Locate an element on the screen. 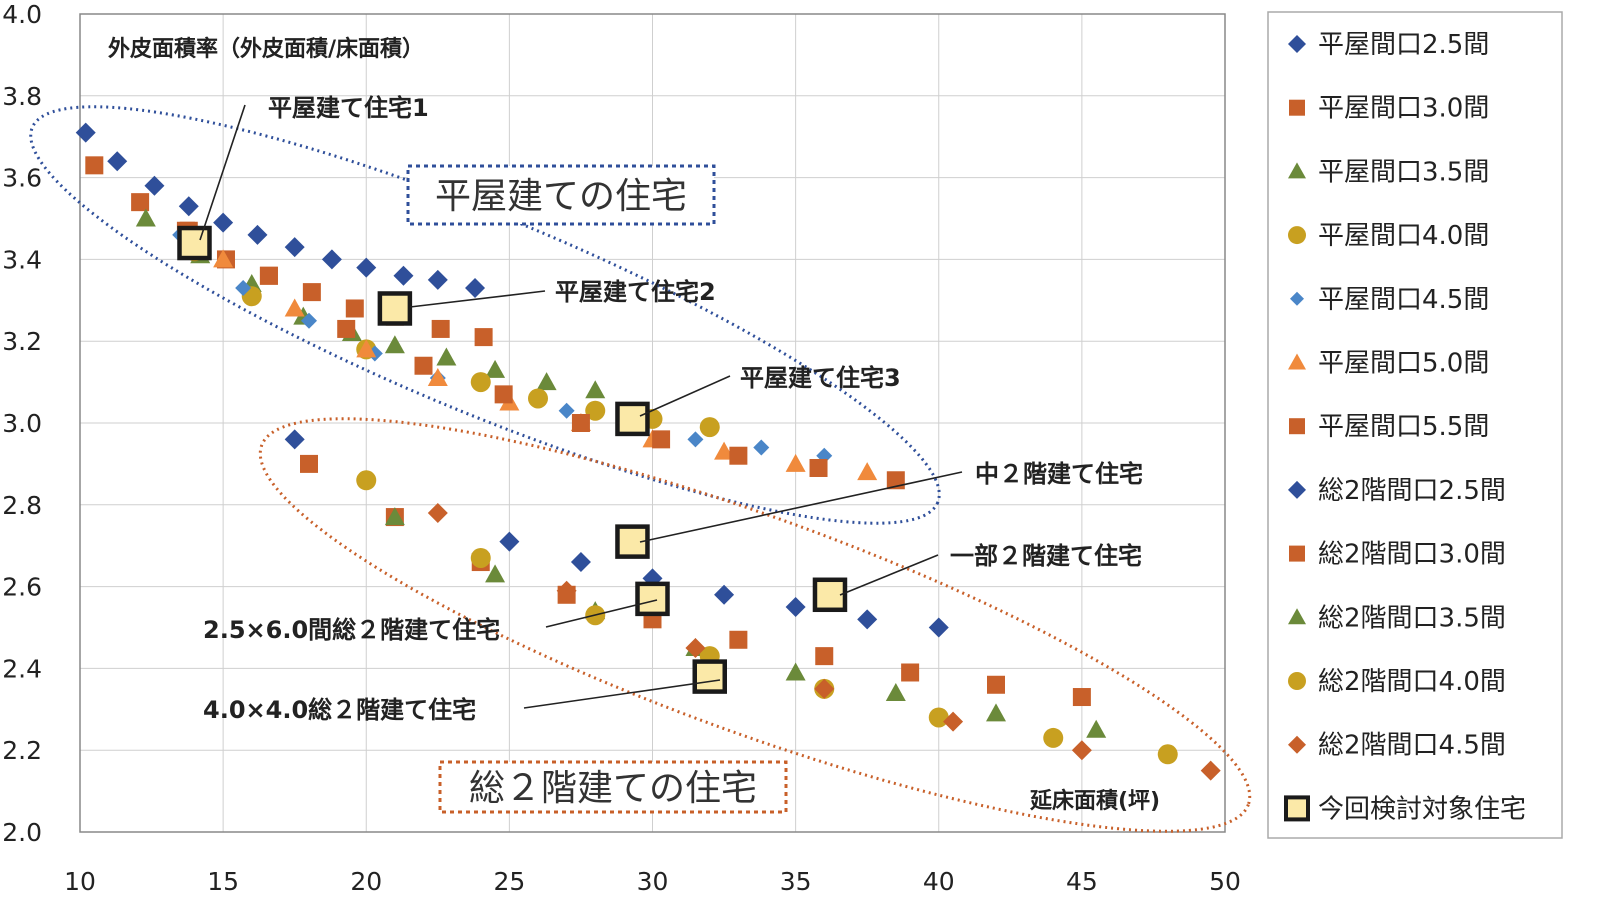  x-tick-label: 25 is located at coordinates (509, 881).